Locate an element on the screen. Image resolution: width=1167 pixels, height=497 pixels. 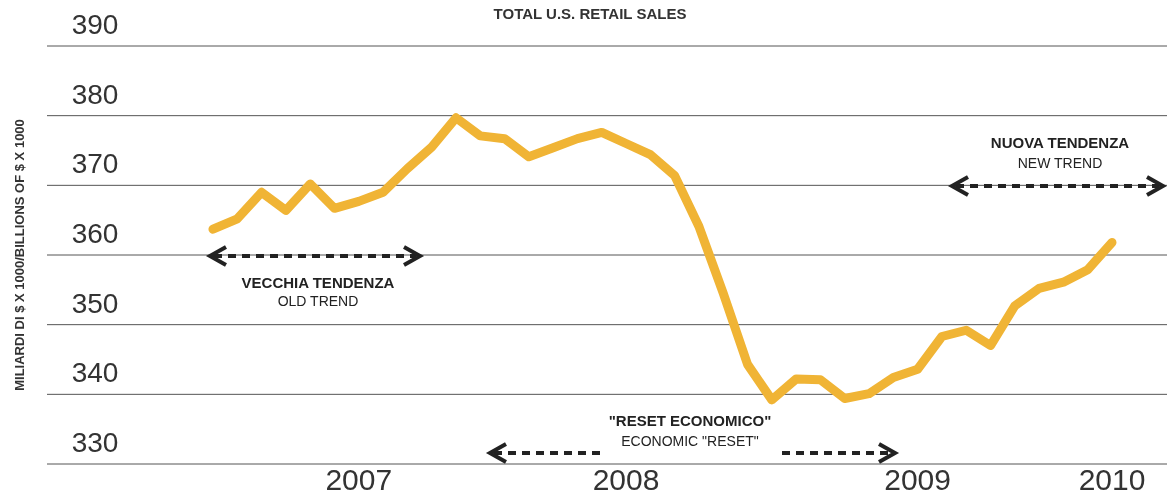
annotation: NEW TREND is located at coordinates (1060, 163).